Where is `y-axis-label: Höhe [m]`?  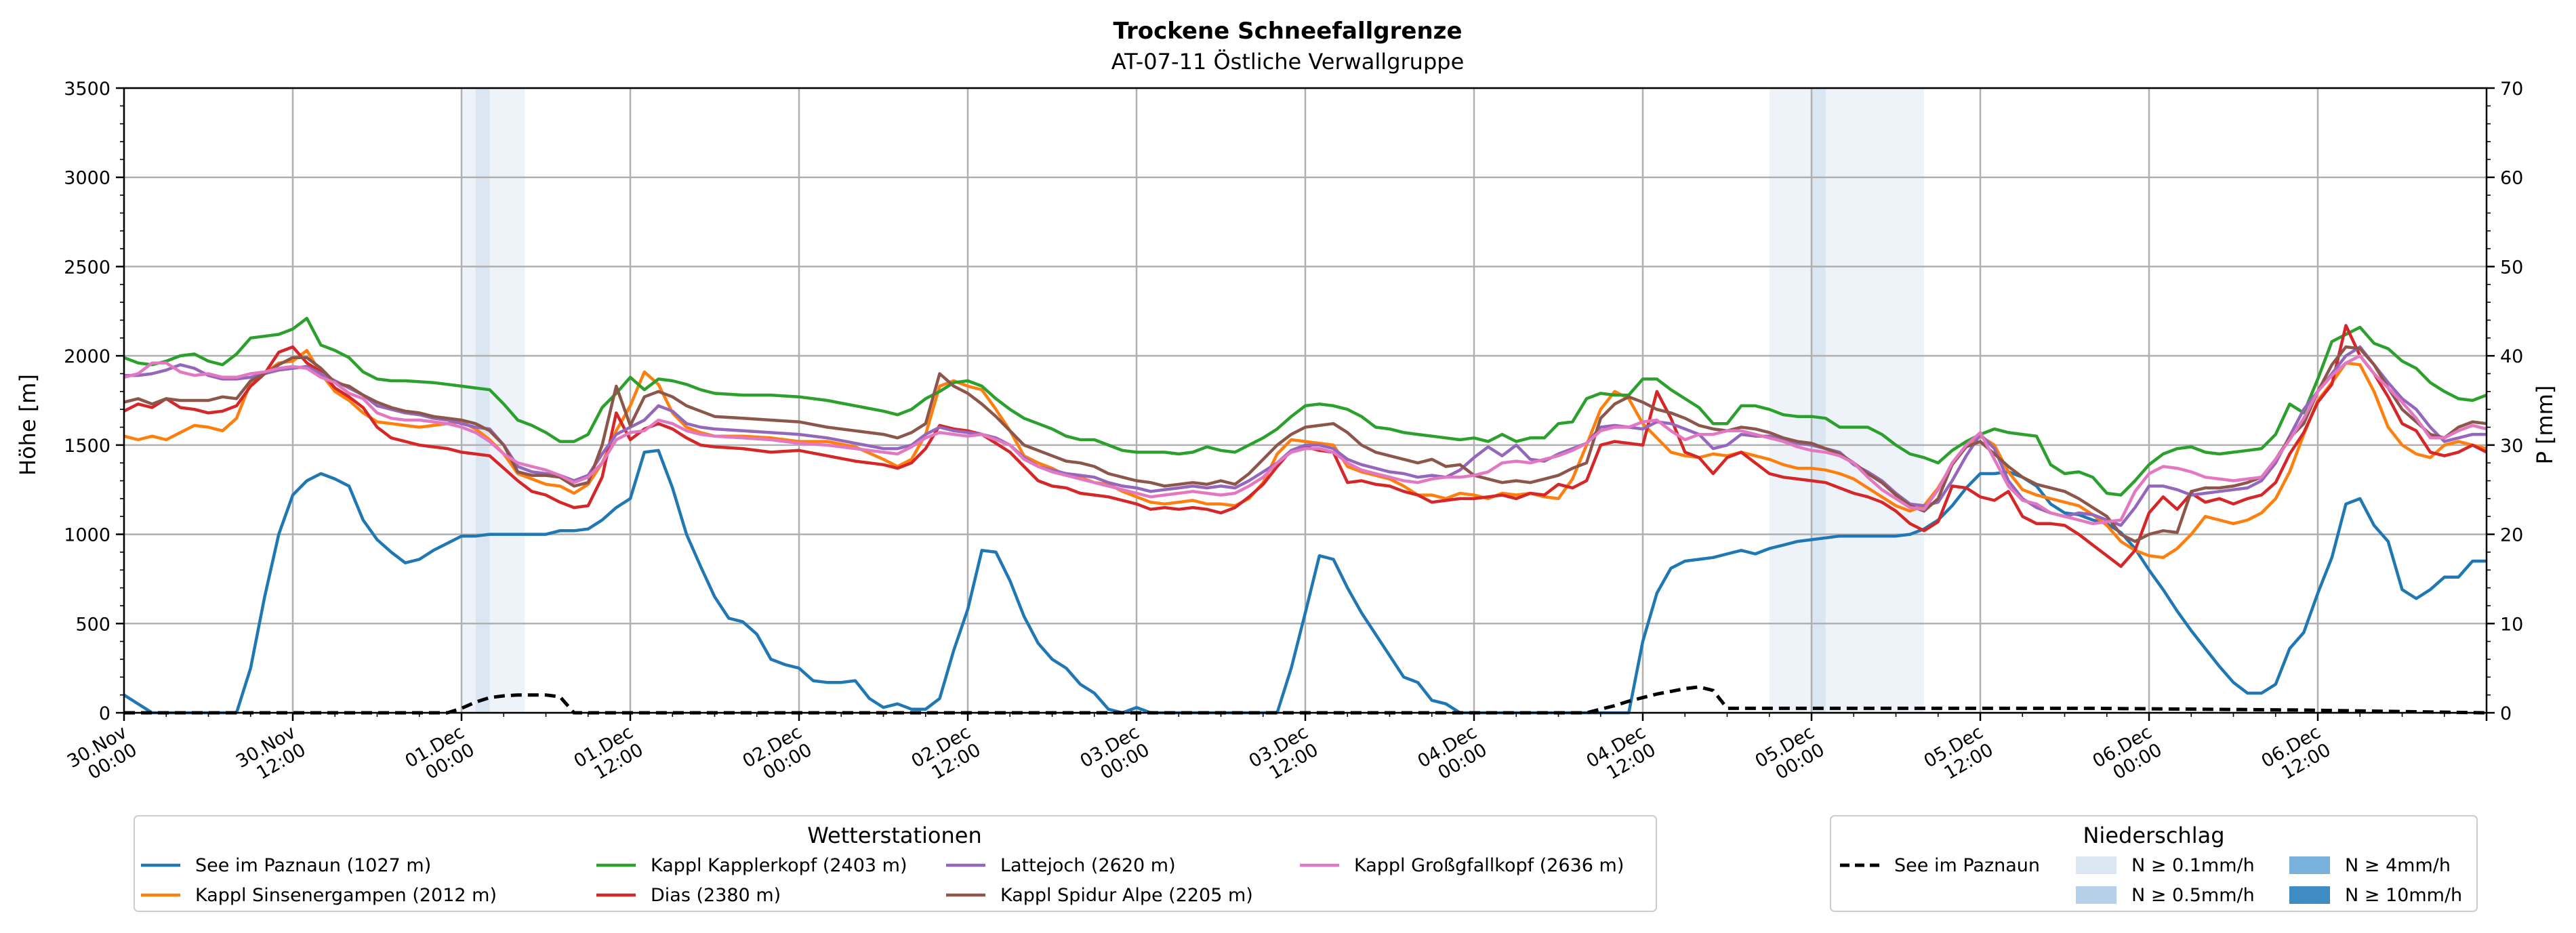
y-axis-label: Höhe [m] is located at coordinates (28, 425).